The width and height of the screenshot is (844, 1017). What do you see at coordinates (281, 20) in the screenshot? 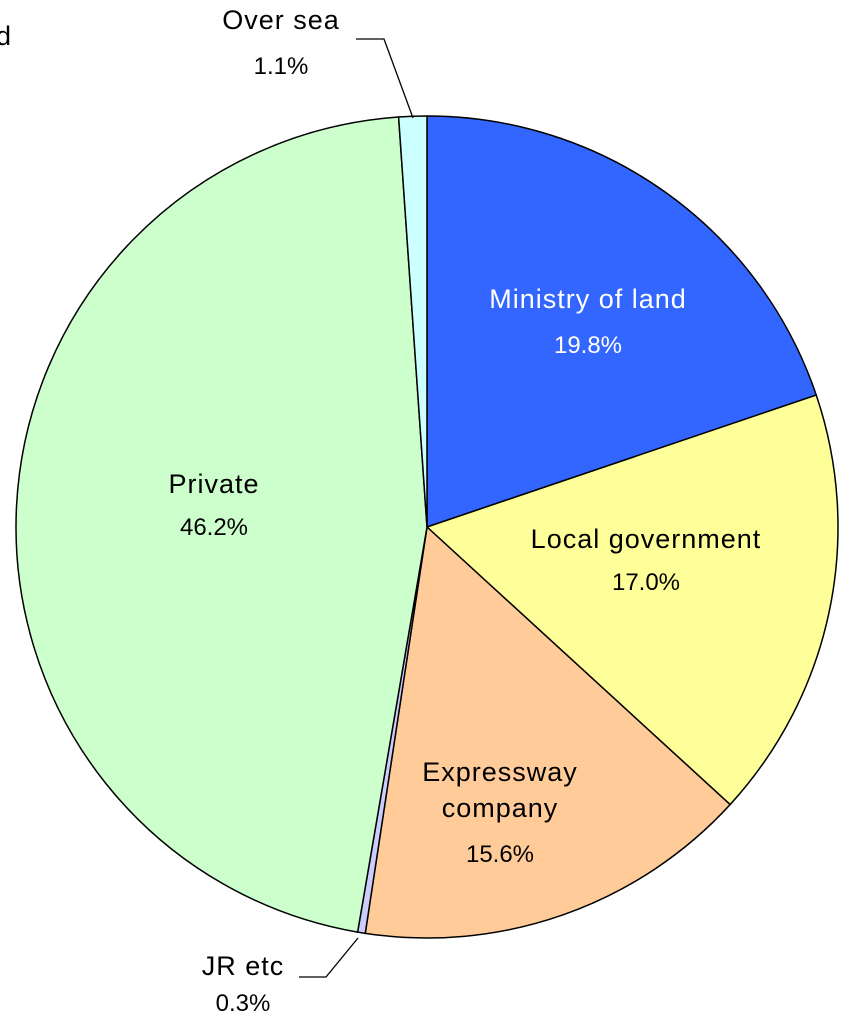
I see `slice-label-over-sea: Over sea` at bounding box center [281, 20].